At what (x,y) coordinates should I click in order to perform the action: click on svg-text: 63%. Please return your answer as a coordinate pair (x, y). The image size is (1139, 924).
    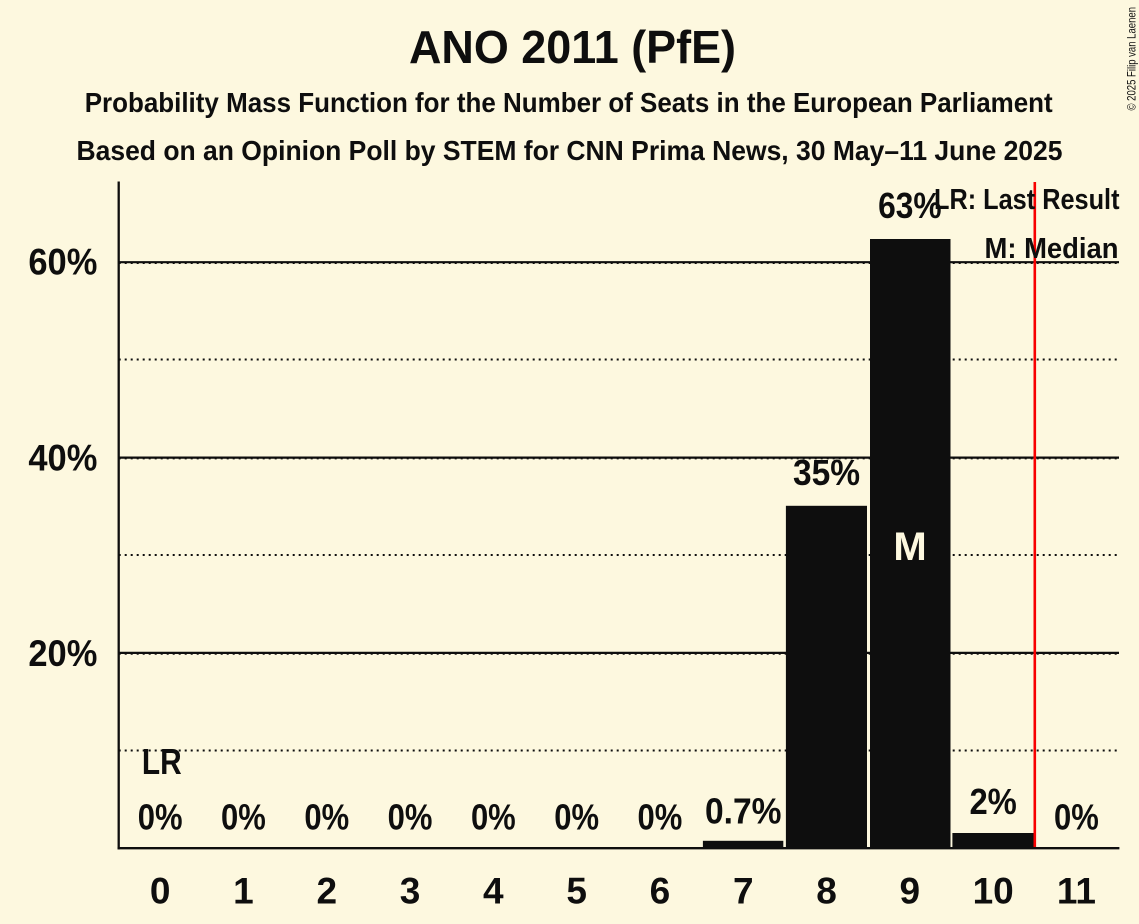
    Looking at the image, I should click on (910, 205).